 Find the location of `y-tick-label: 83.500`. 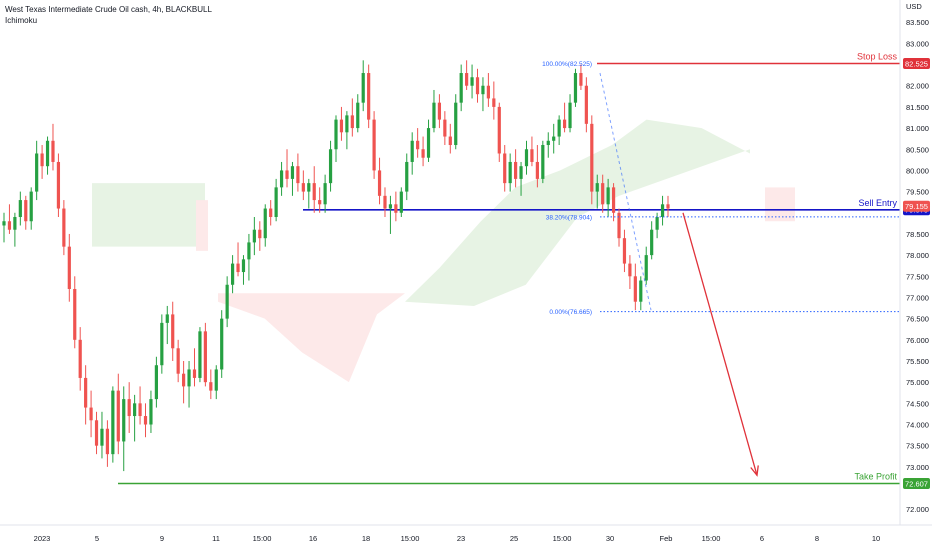

y-tick-label: 83.500 is located at coordinates (917, 22).